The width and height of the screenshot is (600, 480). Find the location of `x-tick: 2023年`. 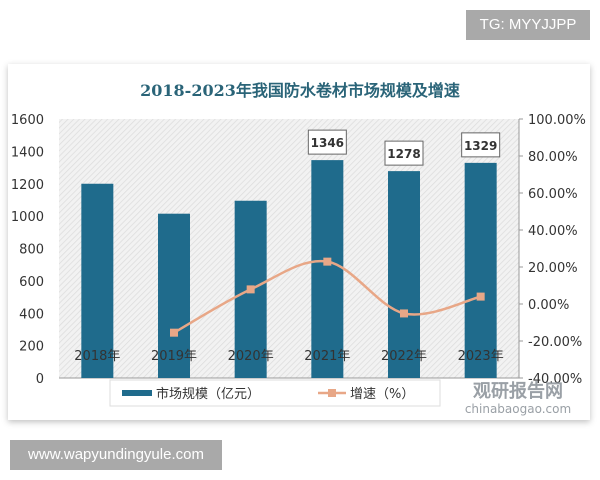

x-tick: 2023年 is located at coordinates (481, 356).